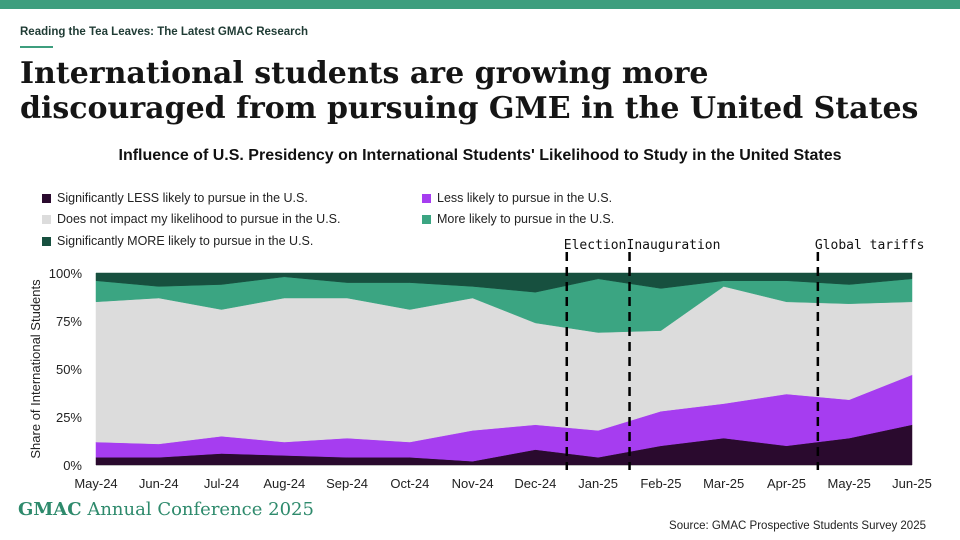 This screenshot has height=540, width=960. Describe the element at coordinates (409, 483) in the screenshot. I see `x-tick-label: Oct-24` at that location.